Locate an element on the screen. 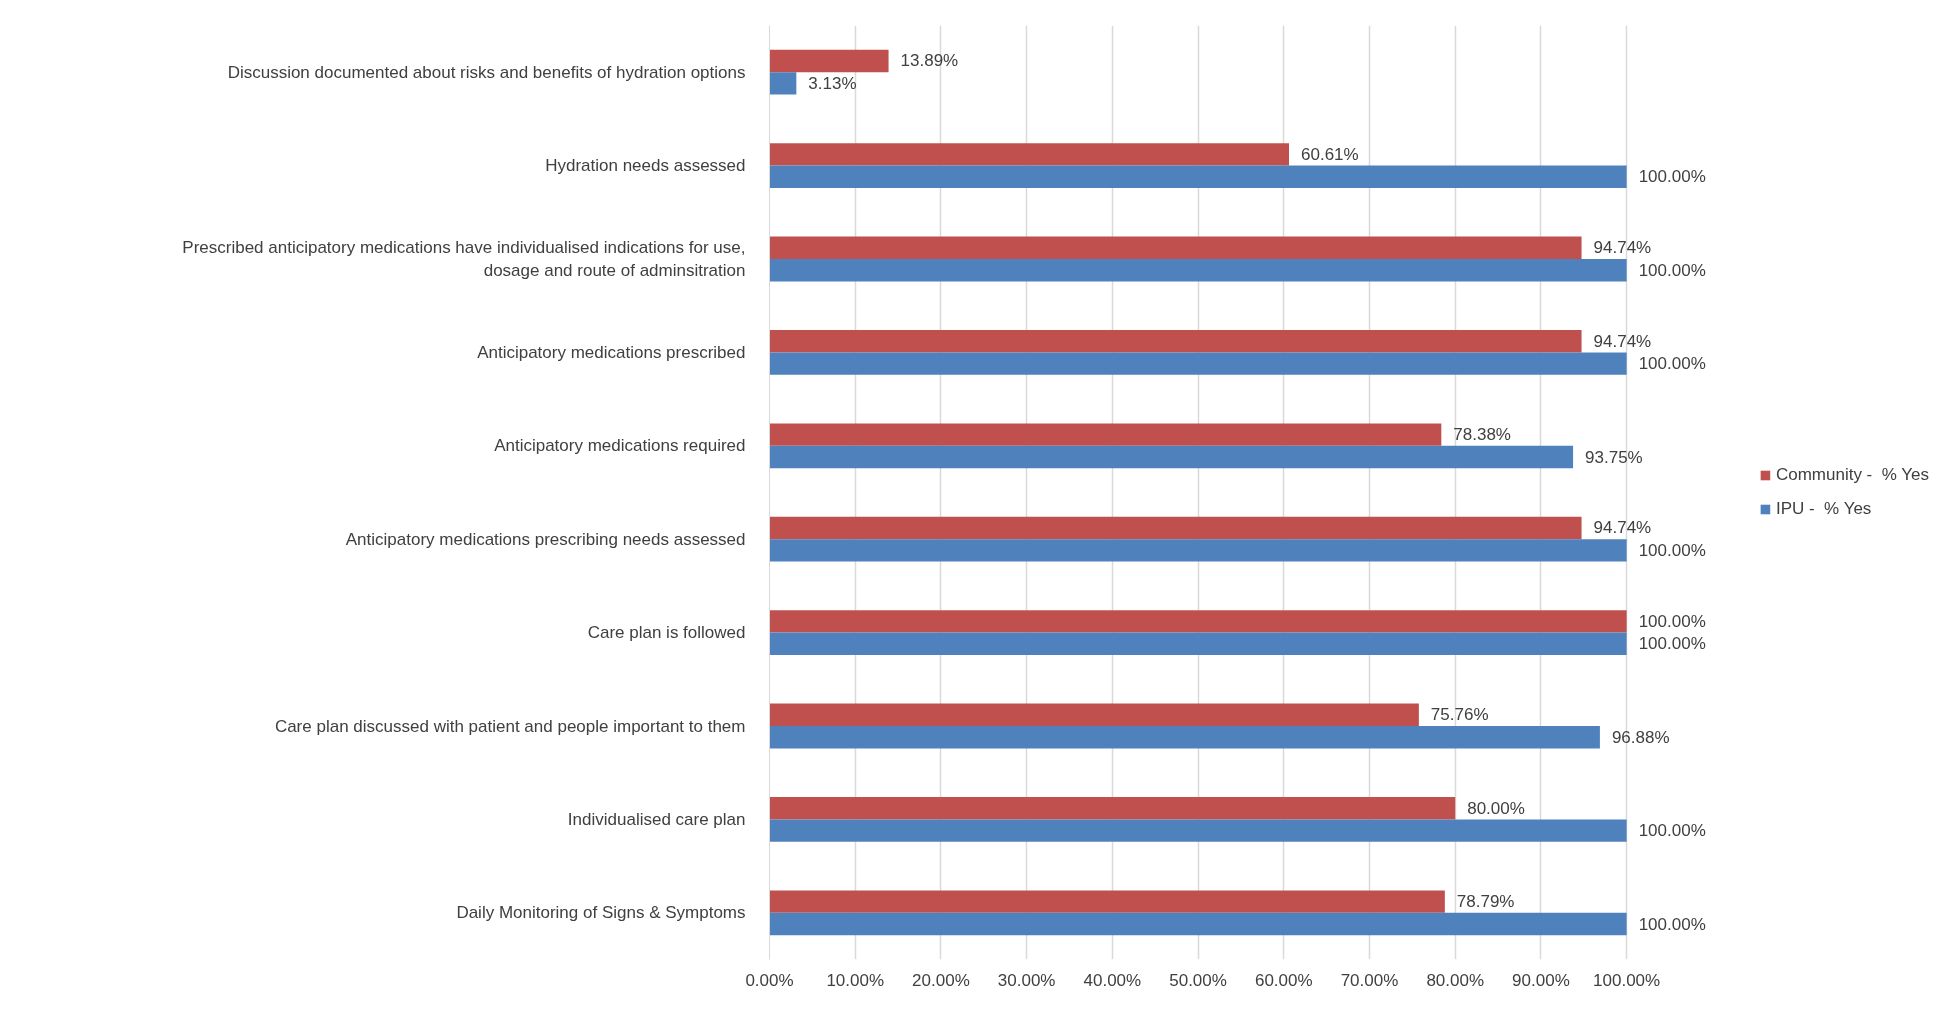 This screenshot has width=1951, height=1019. x-tick-label: 0.00% is located at coordinates (769, 980).